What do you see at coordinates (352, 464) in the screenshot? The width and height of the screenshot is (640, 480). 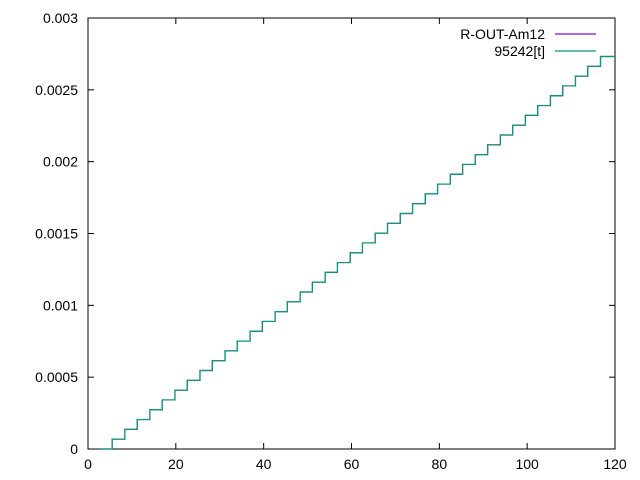 I see `x-tick-label: 60` at bounding box center [352, 464].